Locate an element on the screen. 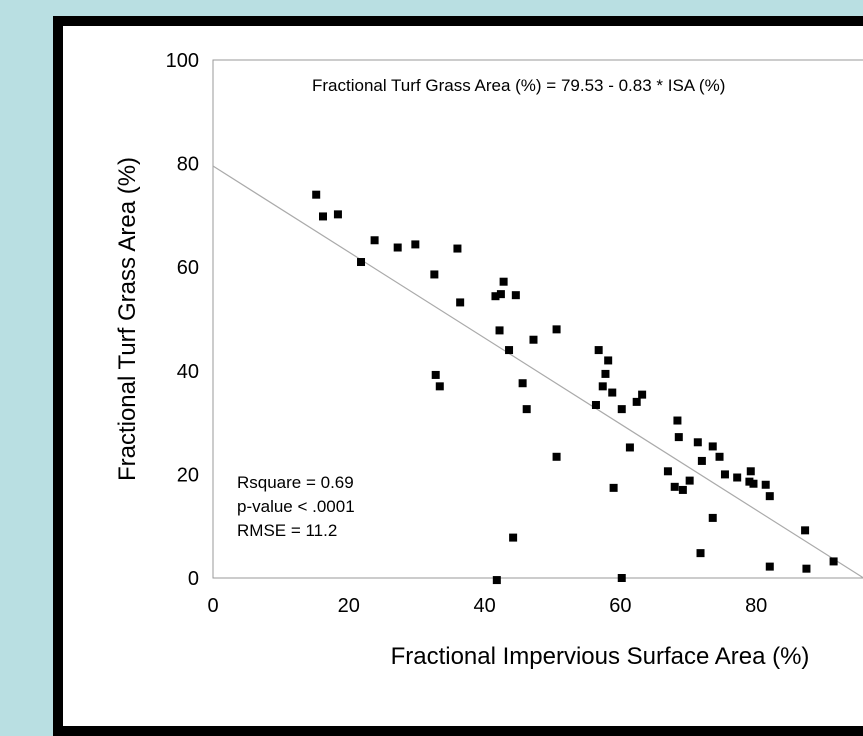 The image size is (863, 736). x-tick-label: 0 is located at coordinates (212, 606).